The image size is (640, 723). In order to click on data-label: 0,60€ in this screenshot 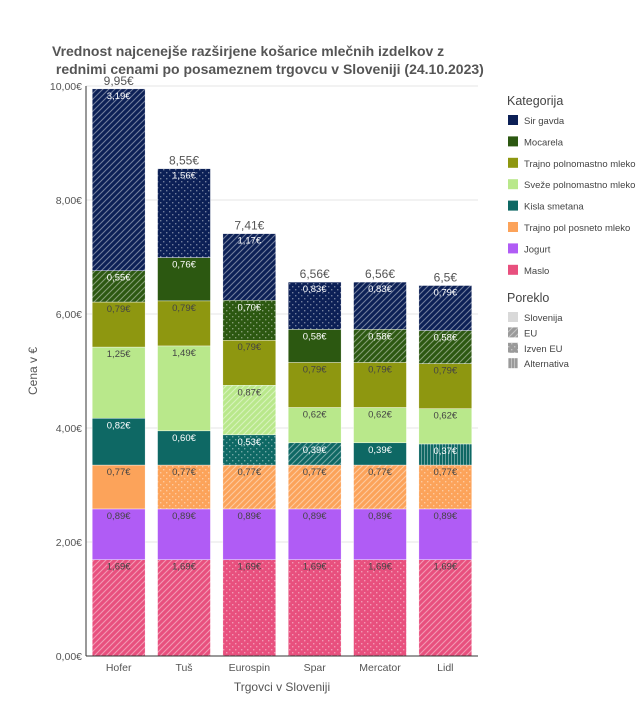, I will do `click(184, 438)`.